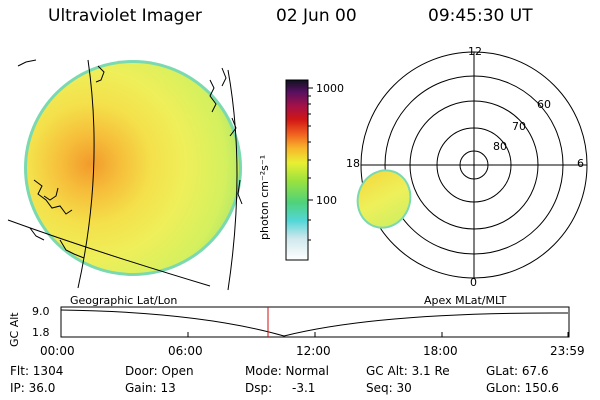  Describe the element at coordinates (315, 322) in the screenshot. I see `altitude-timeline` at that location.